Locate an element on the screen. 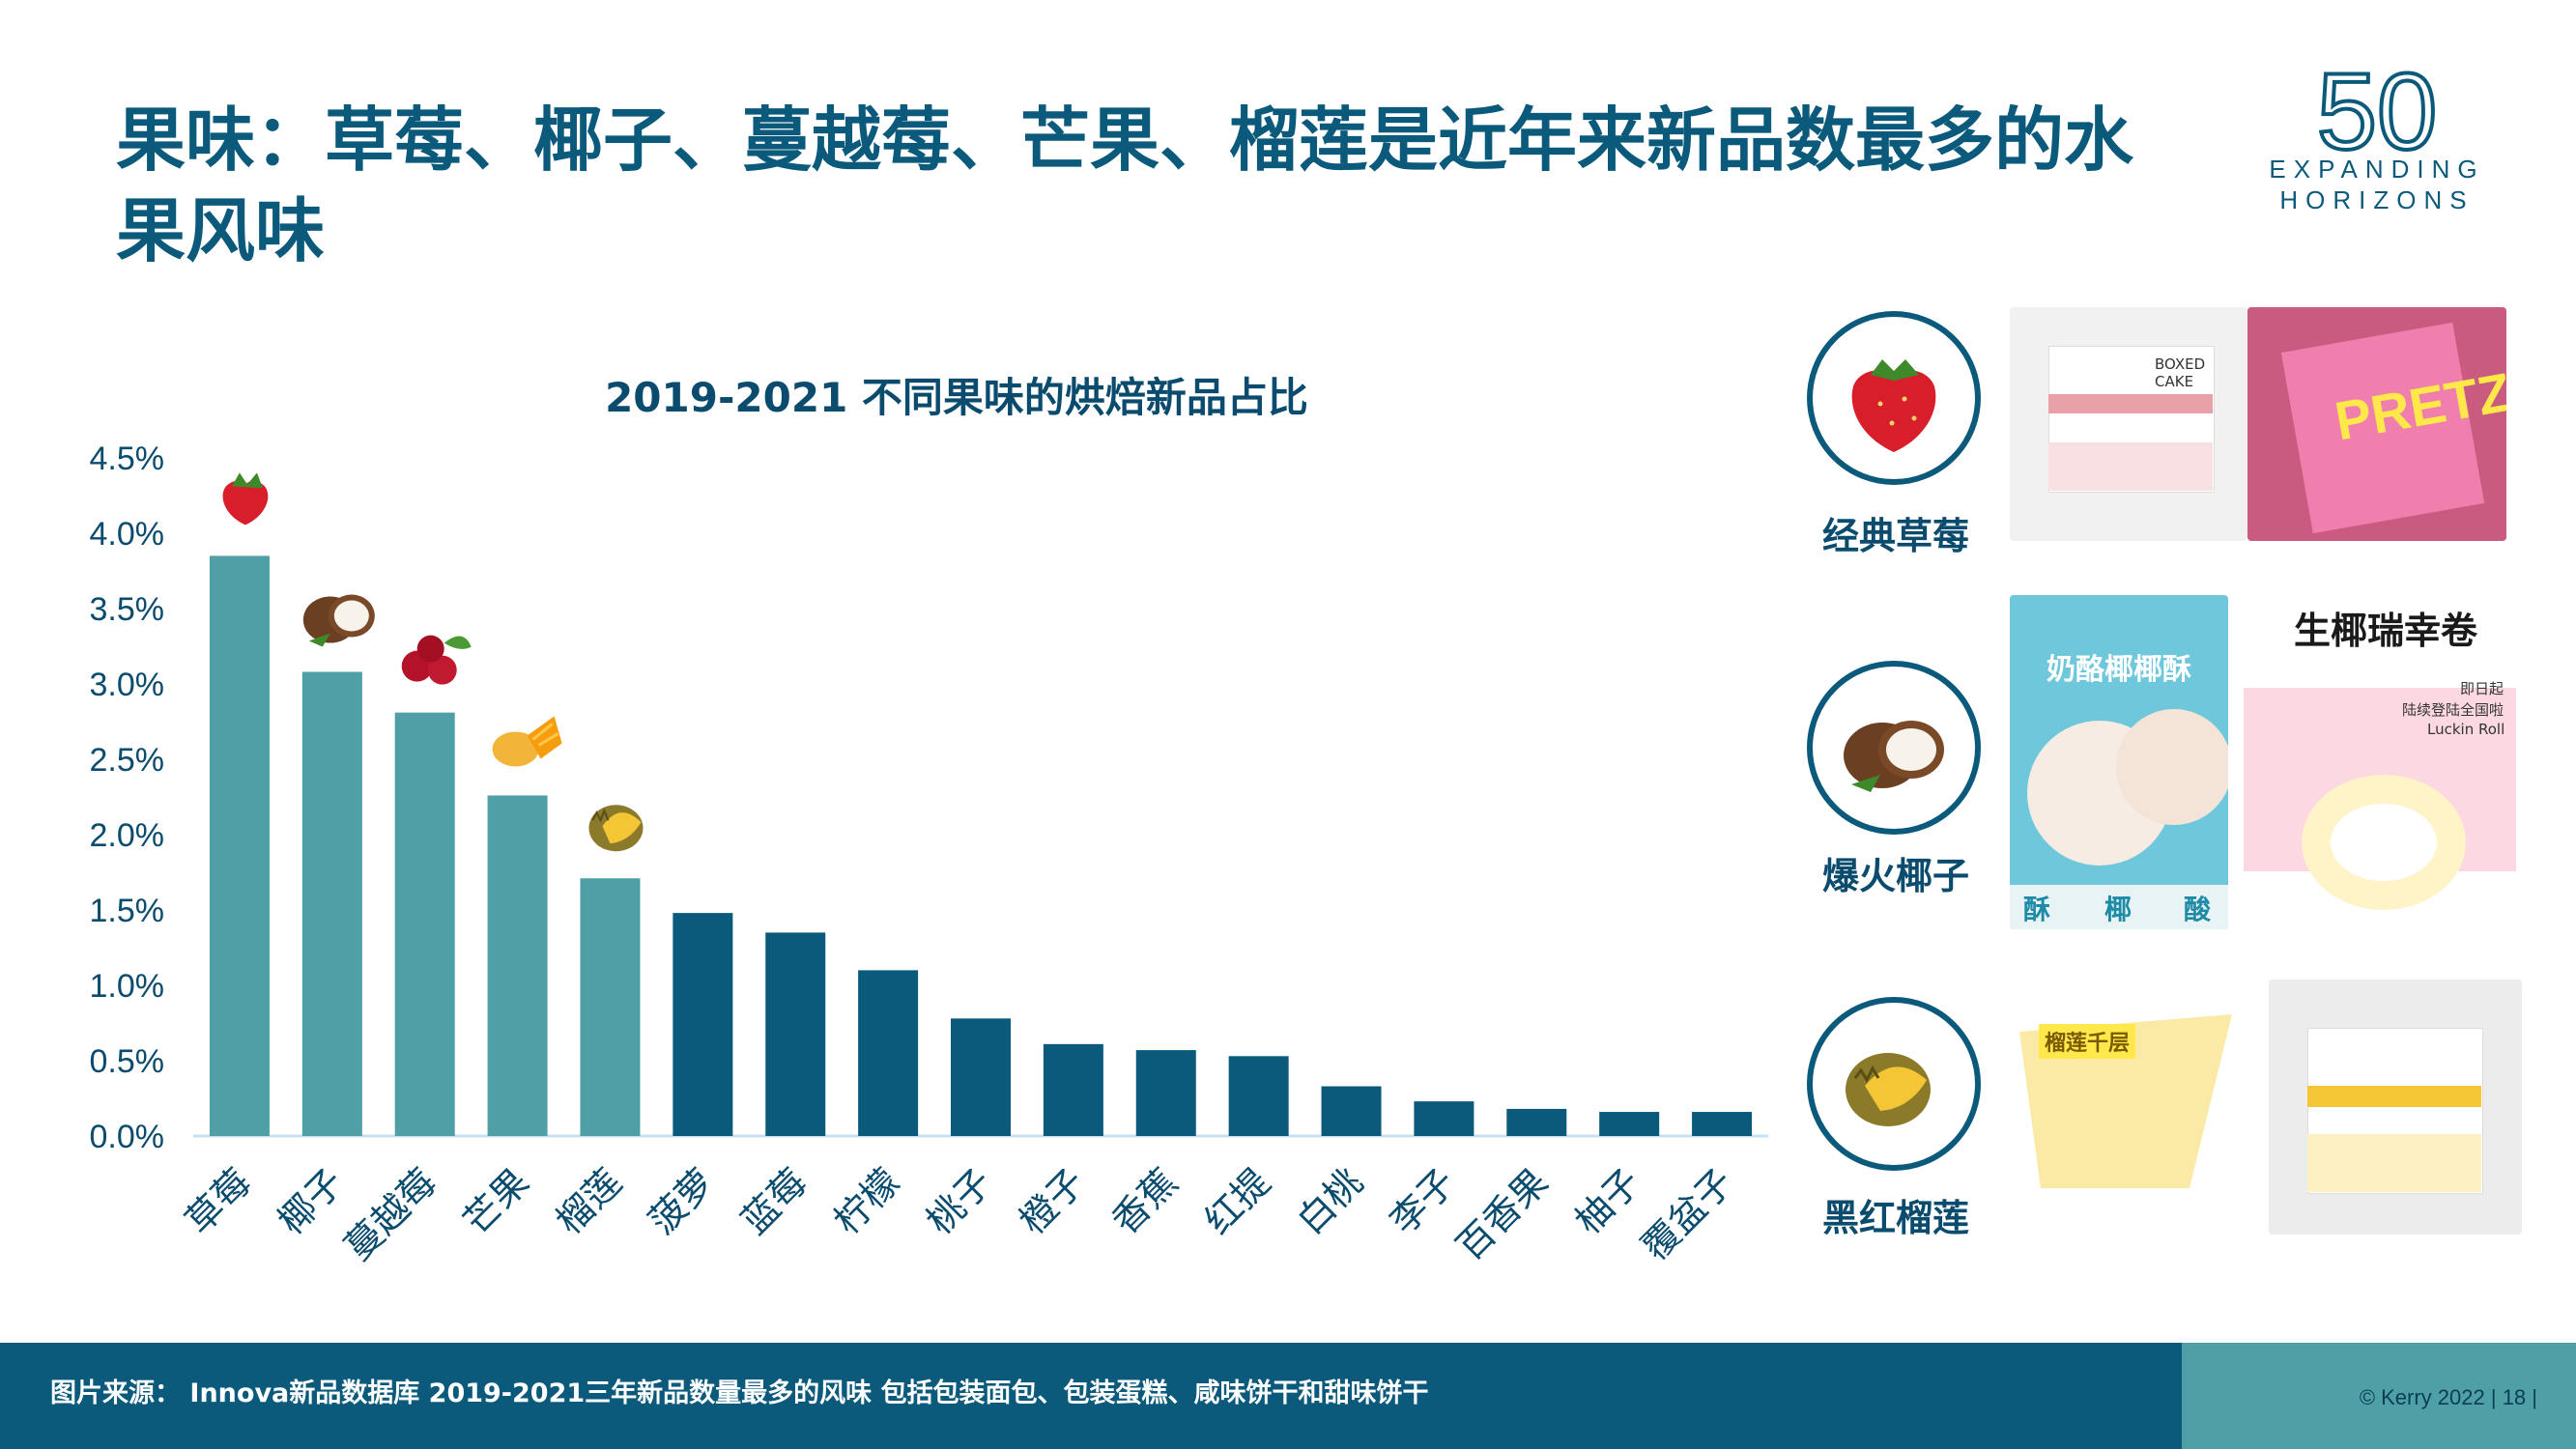 The height and width of the screenshot is (1449, 2576). boxed-cake-label: BOXED CAKE is located at coordinates (2181, 372).